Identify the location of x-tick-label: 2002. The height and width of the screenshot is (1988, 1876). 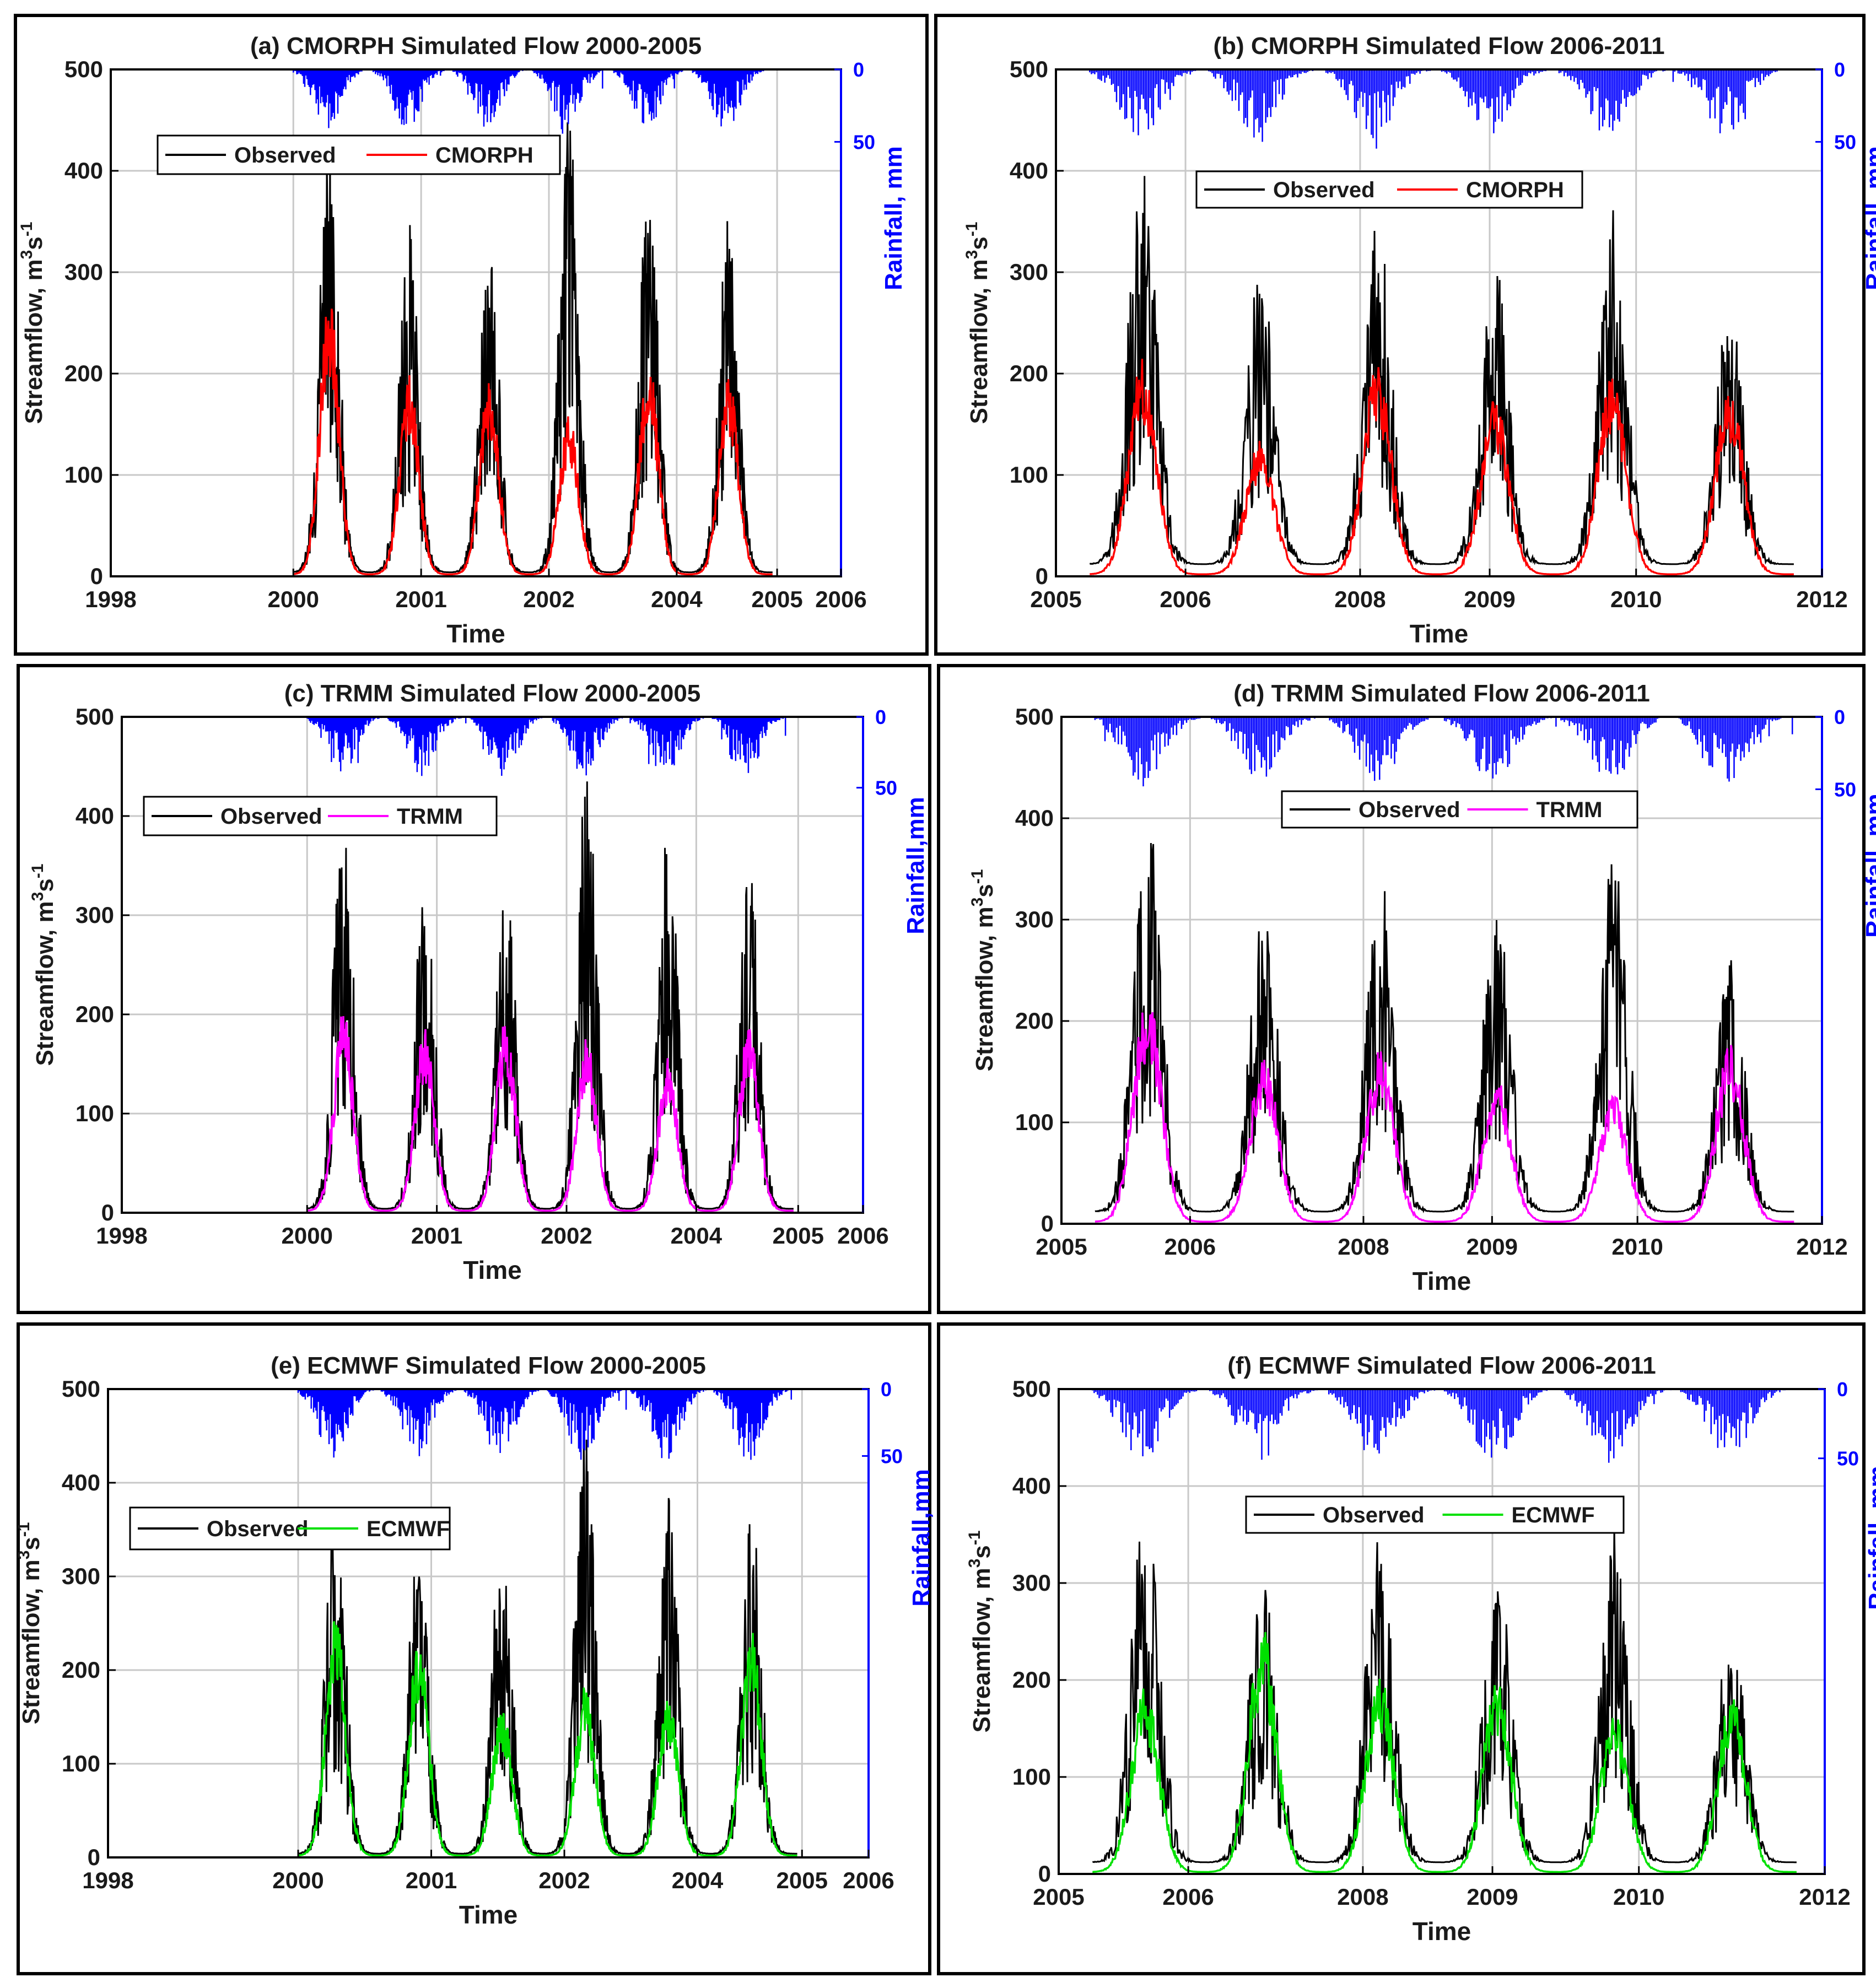
(548, 599).